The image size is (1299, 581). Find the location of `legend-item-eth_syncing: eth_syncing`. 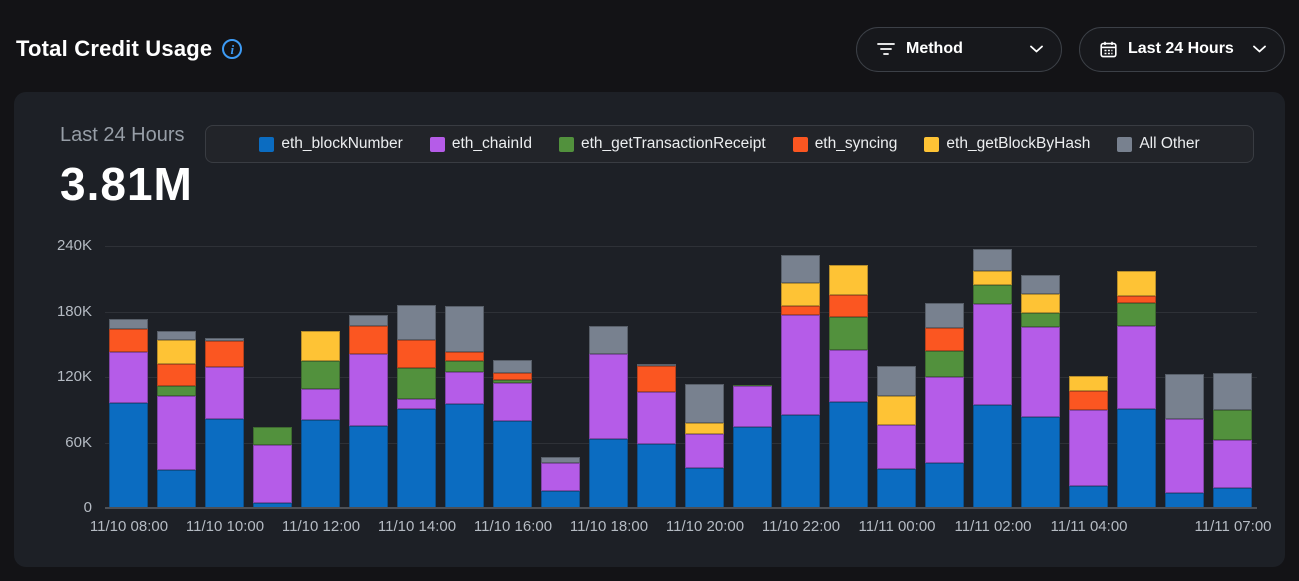

legend-item-eth_syncing: eth_syncing is located at coordinates (845, 144).